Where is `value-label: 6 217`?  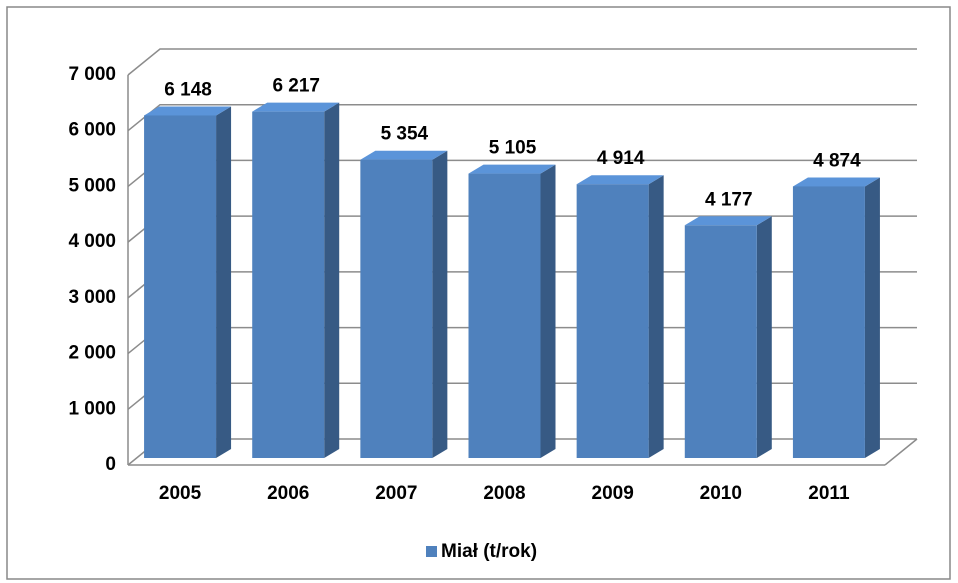
value-label: 6 217 is located at coordinates (296, 86).